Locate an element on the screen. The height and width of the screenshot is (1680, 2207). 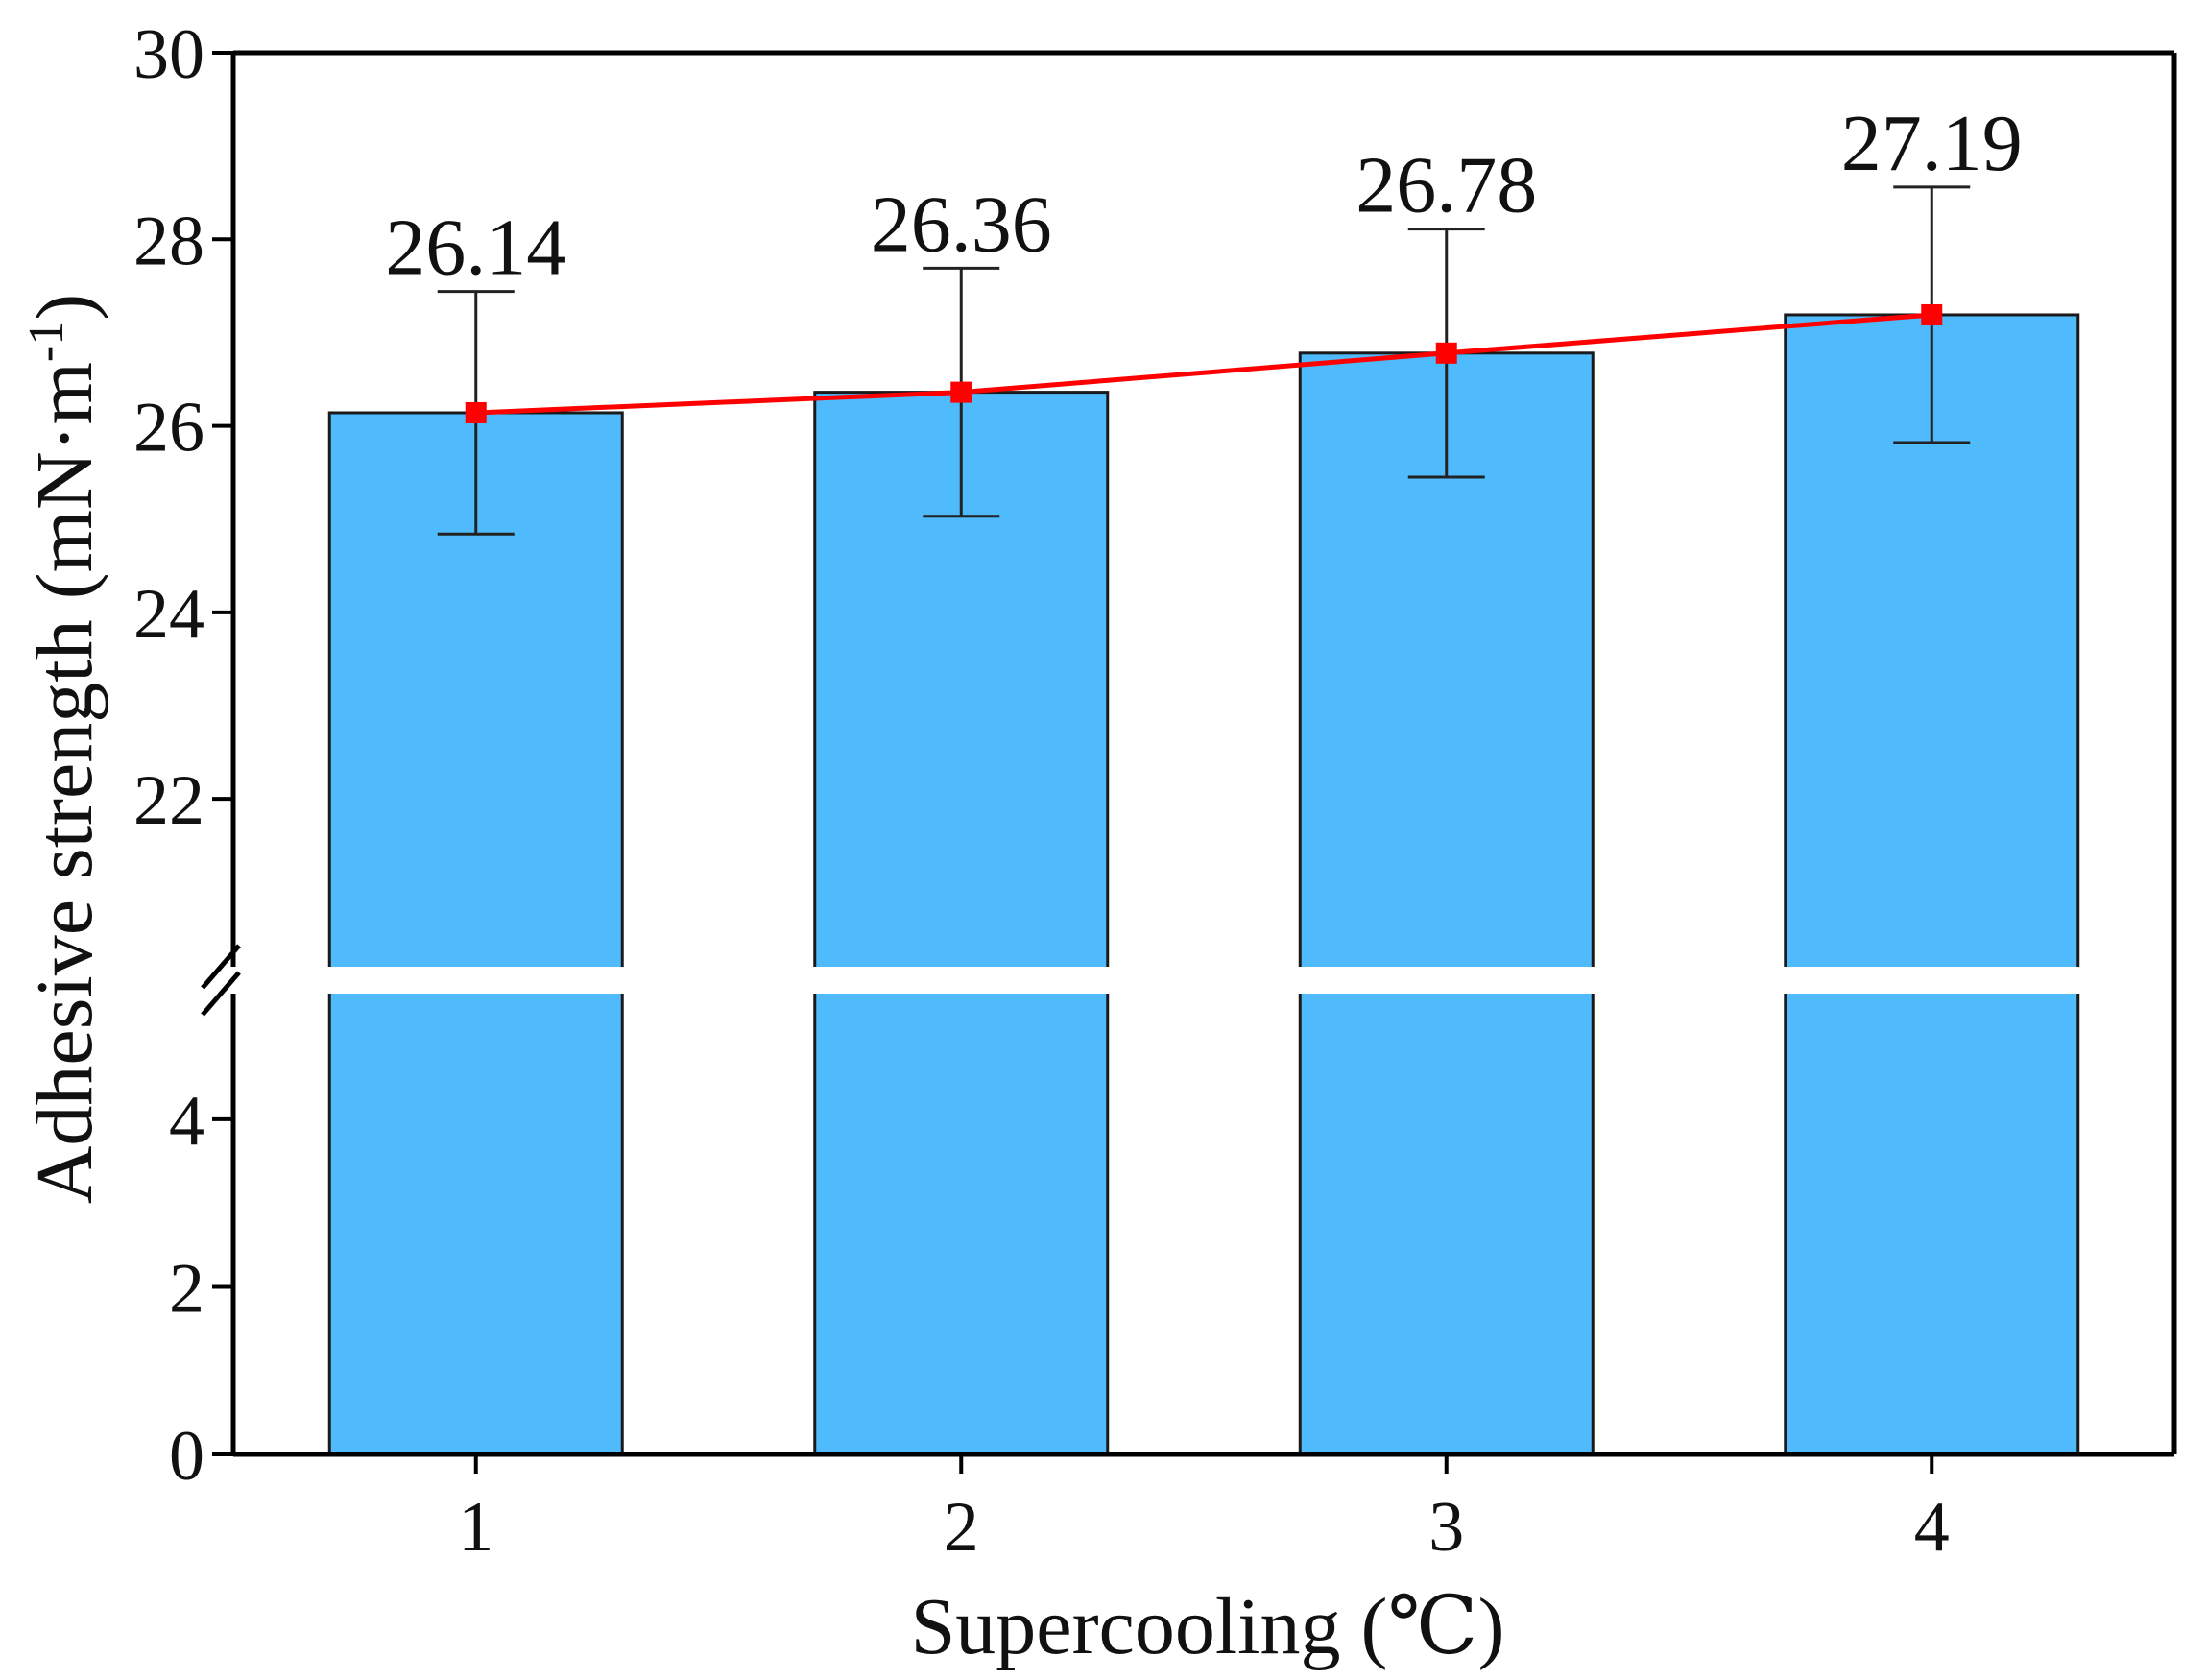
trend-polyline is located at coordinates (1204, 364).